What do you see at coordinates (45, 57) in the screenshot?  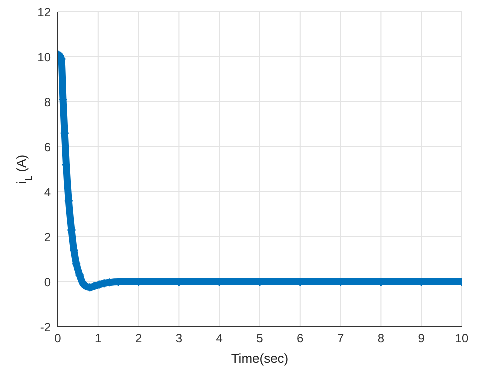 I see `y-tick-label: 10` at bounding box center [45, 57].